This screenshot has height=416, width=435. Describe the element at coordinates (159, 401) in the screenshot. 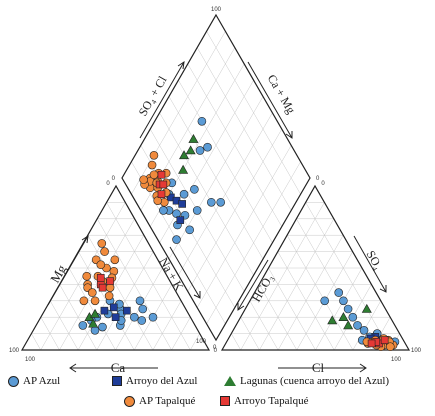

I see `legend-item-ap-tapalque: AP Tapalqué` at that location.